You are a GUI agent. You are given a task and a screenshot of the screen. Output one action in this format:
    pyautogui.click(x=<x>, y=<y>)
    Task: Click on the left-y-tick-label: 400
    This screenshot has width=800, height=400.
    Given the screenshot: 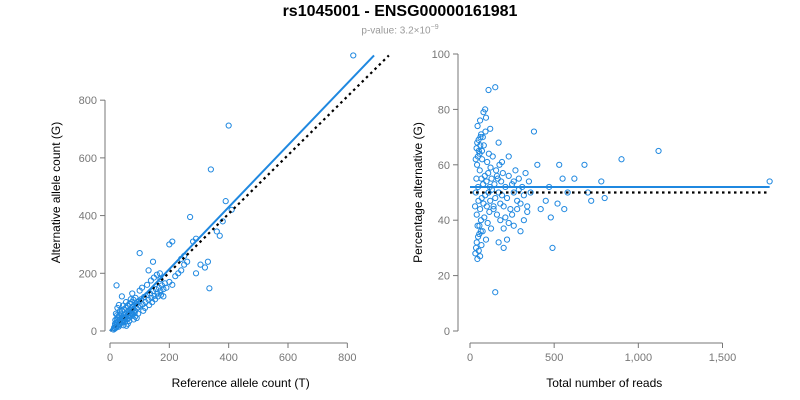 What is the action you would take?
    pyautogui.click(x=88, y=217)
    